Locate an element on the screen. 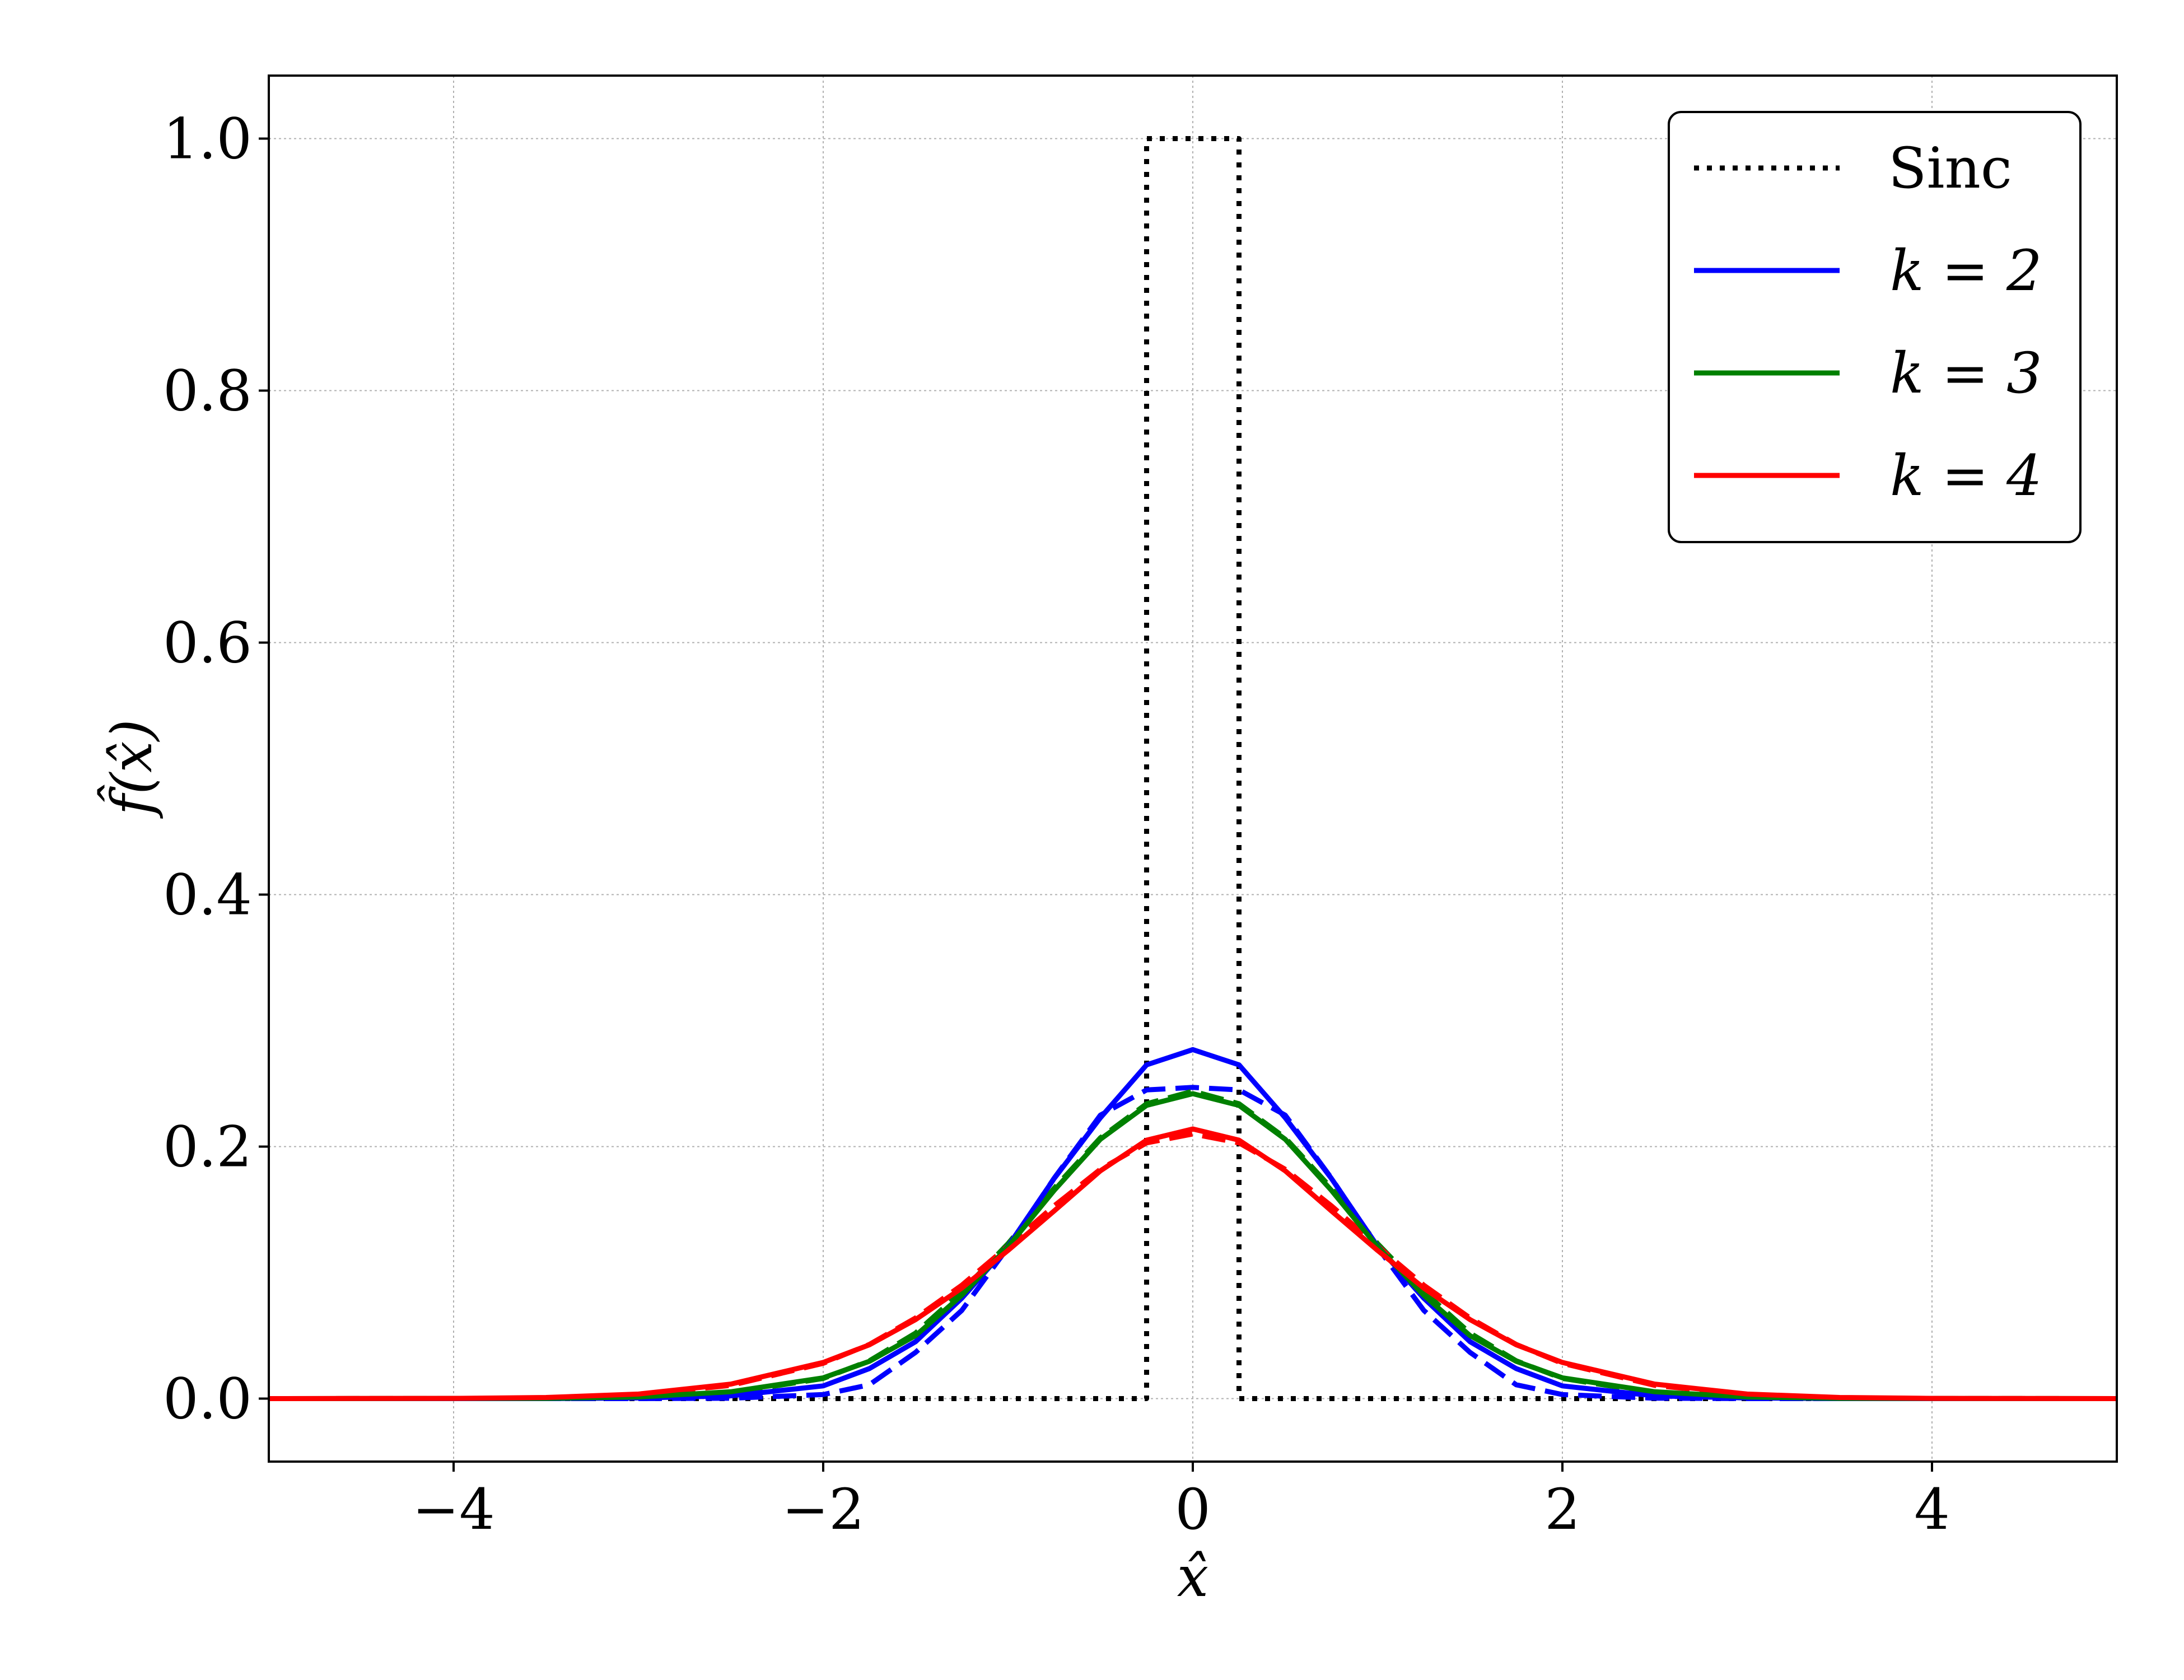 This screenshot has height=1680, width=2184. x-tick-label: −4 is located at coordinates (453, 1509).